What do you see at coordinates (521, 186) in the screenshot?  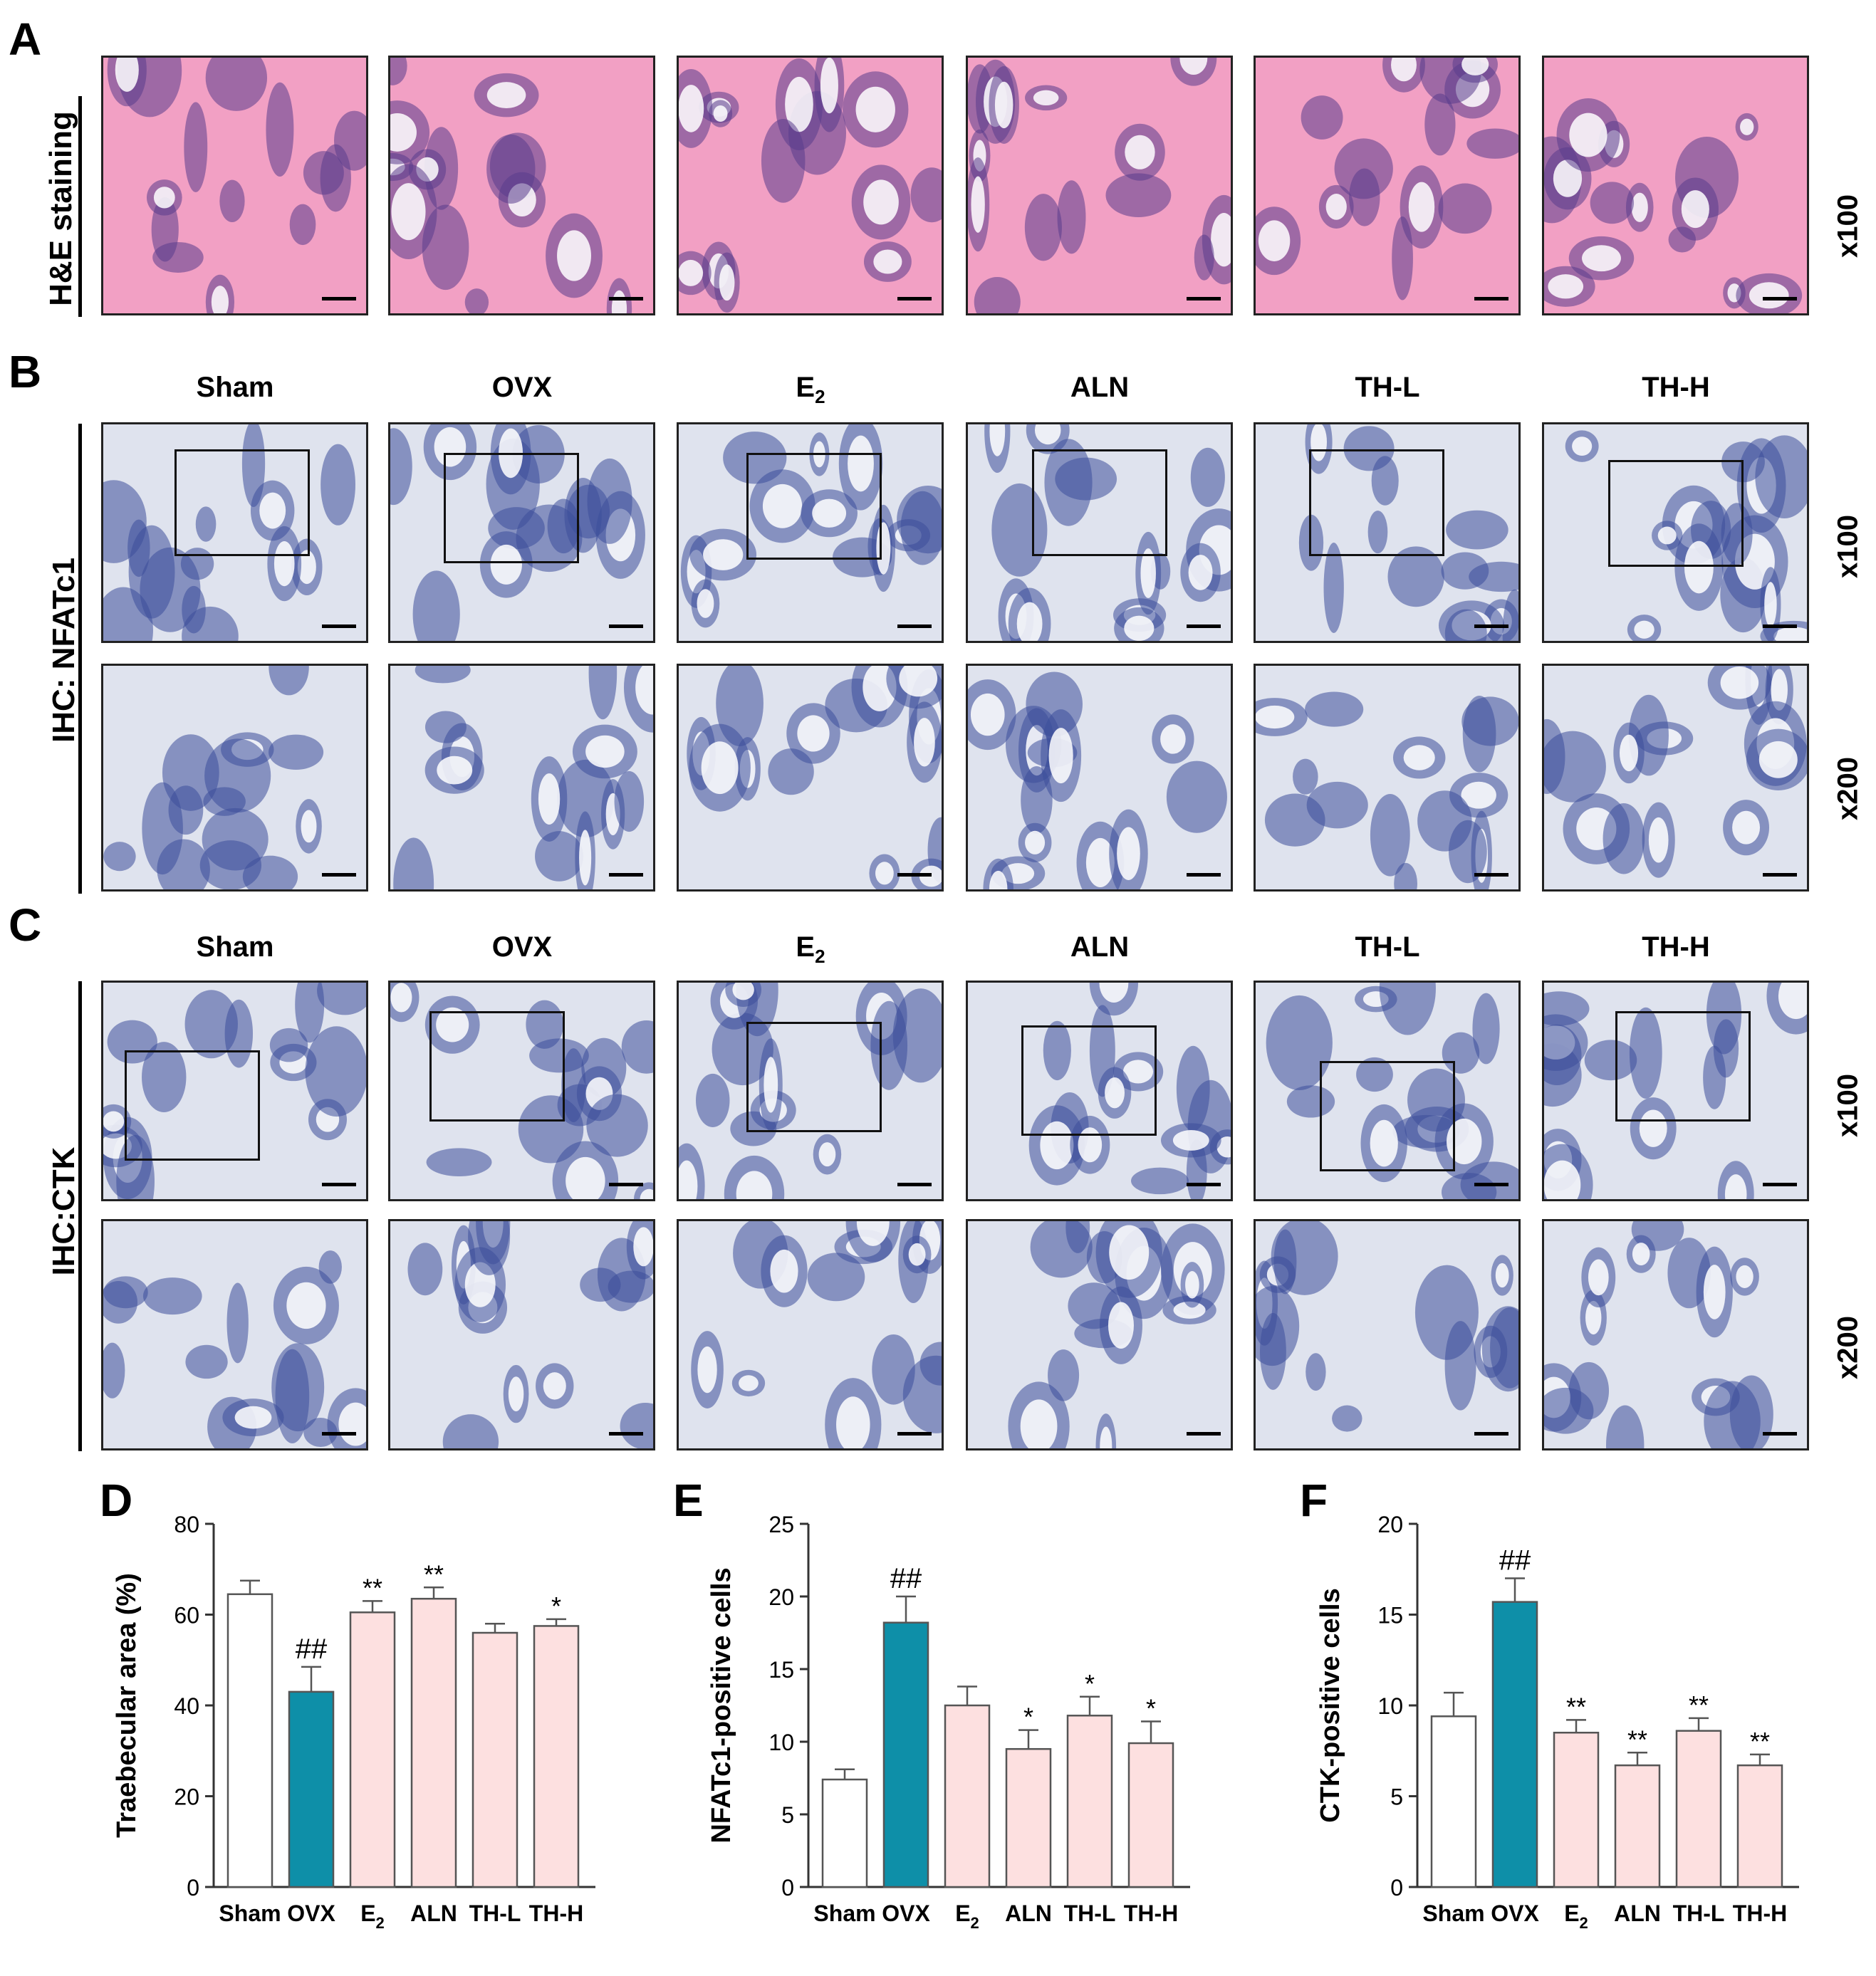 I see `micrograph-he-ovx` at bounding box center [521, 186].